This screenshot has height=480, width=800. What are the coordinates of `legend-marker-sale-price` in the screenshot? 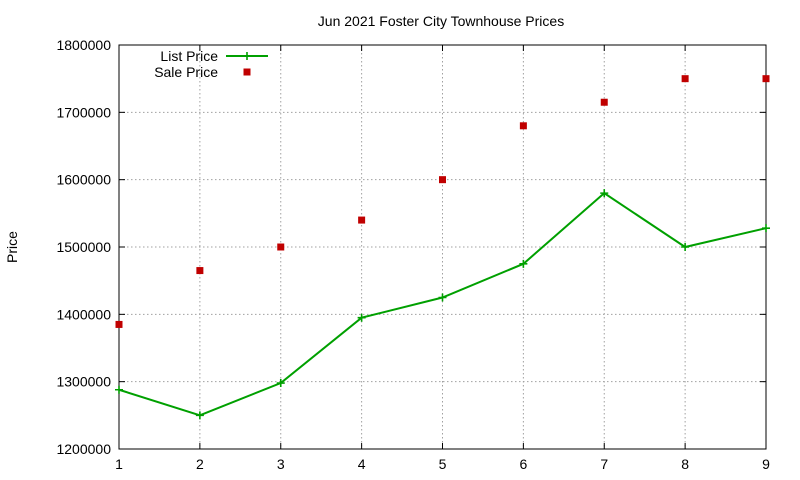 It's located at (247, 72).